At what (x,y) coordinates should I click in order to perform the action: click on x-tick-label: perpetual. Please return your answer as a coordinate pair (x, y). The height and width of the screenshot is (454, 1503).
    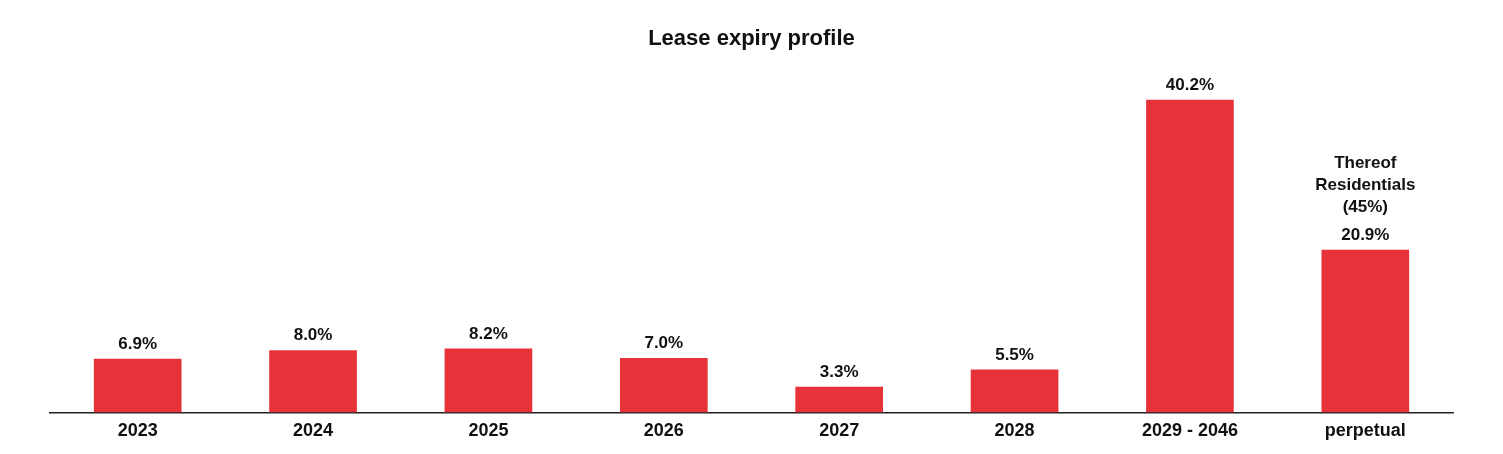
    Looking at the image, I should click on (1365, 430).